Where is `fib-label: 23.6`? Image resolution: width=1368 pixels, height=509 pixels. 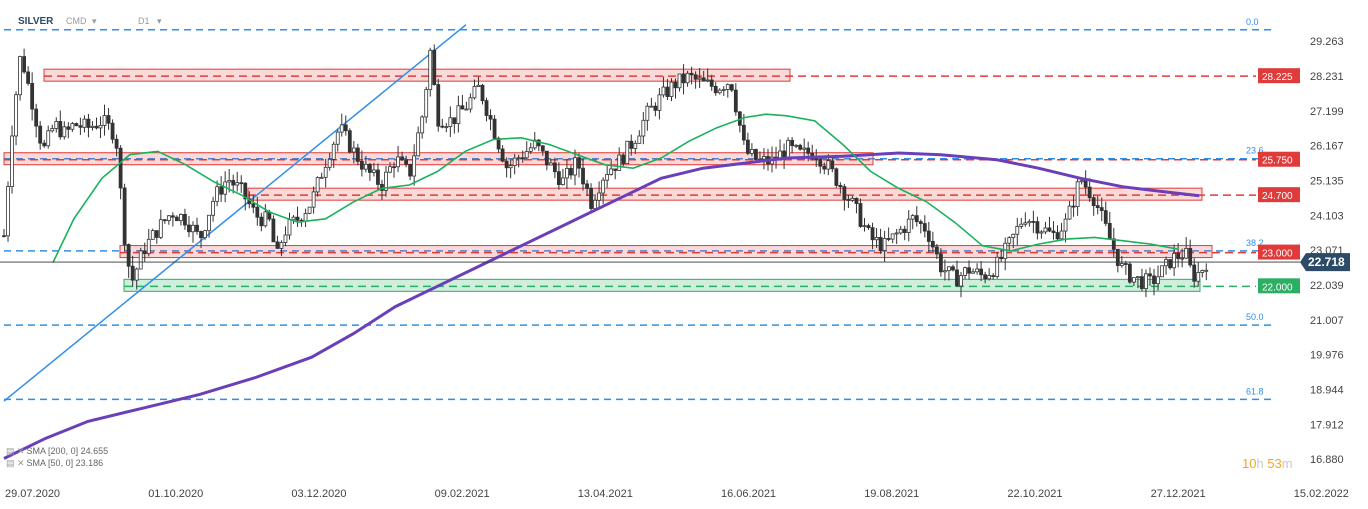
fib-label: 23.6 is located at coordinates (1255, 151).